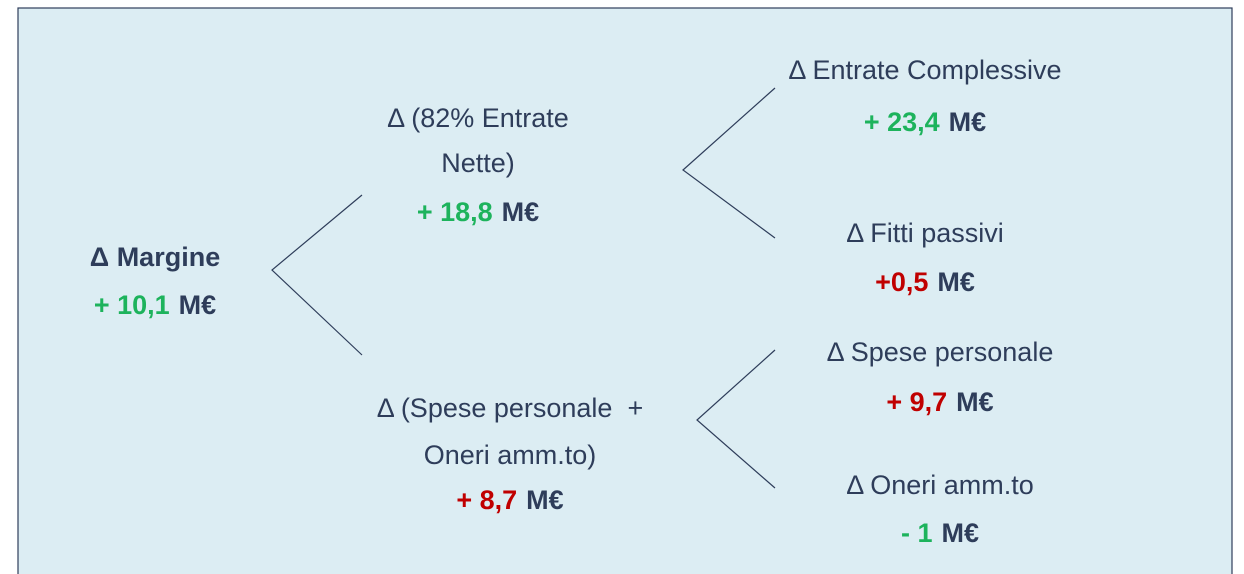 This screenshot has height=574, width=1244. I want to click on node-label: Nette), so click(478, 163).